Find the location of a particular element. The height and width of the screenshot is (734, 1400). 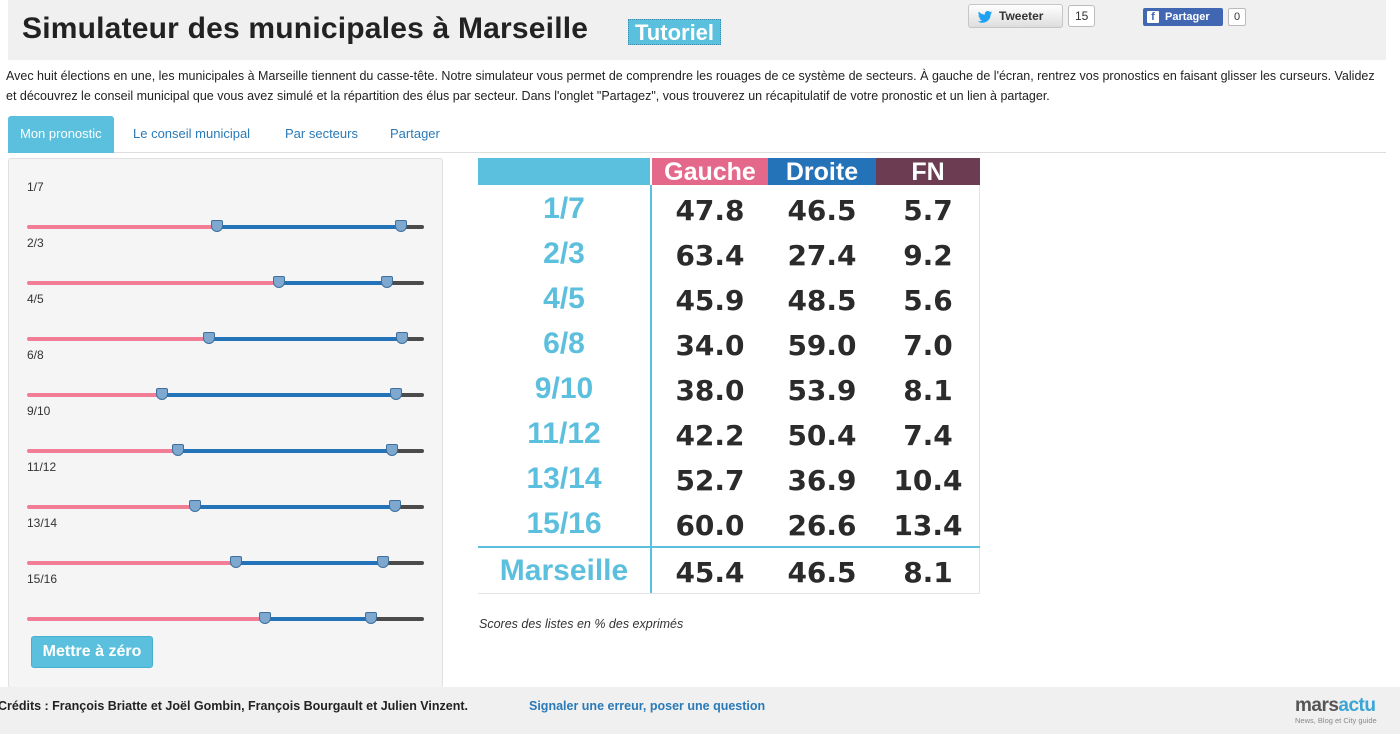

tab-conseil-municipal: Le conseil municipal is located at coordinates (192, 133).